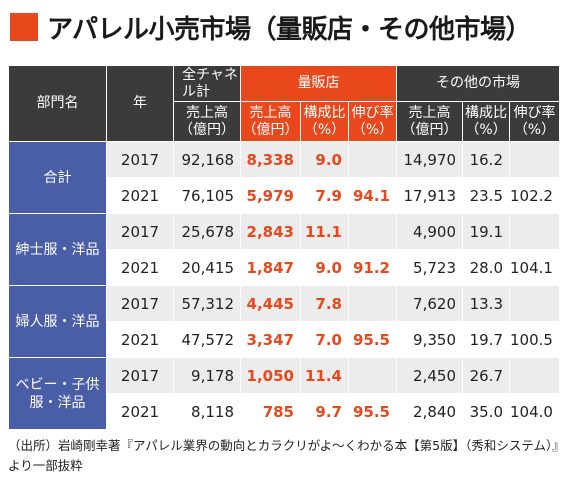 The width and height of the screenshot is (570, 495). What do you see at coordinates (57, 249) in the screenshot?
I see `dept-label: 紳士服・洋品` at bounding box center [57, 249].